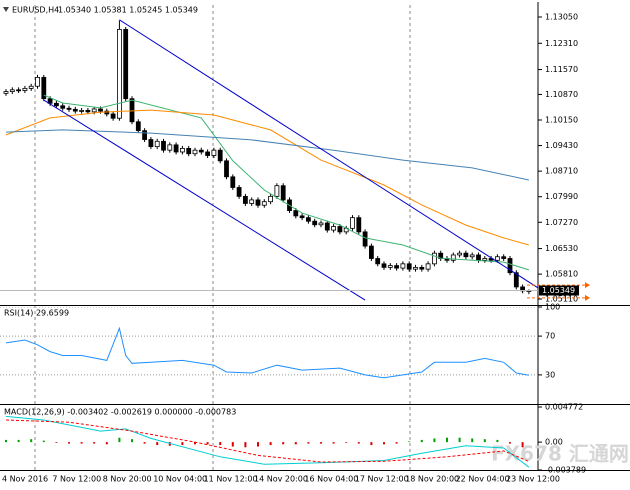  What do you see at coordinates (561, 196) in the screenshot?
I see `y-tick-label: 1.07990` at bounding box center [561, 196].